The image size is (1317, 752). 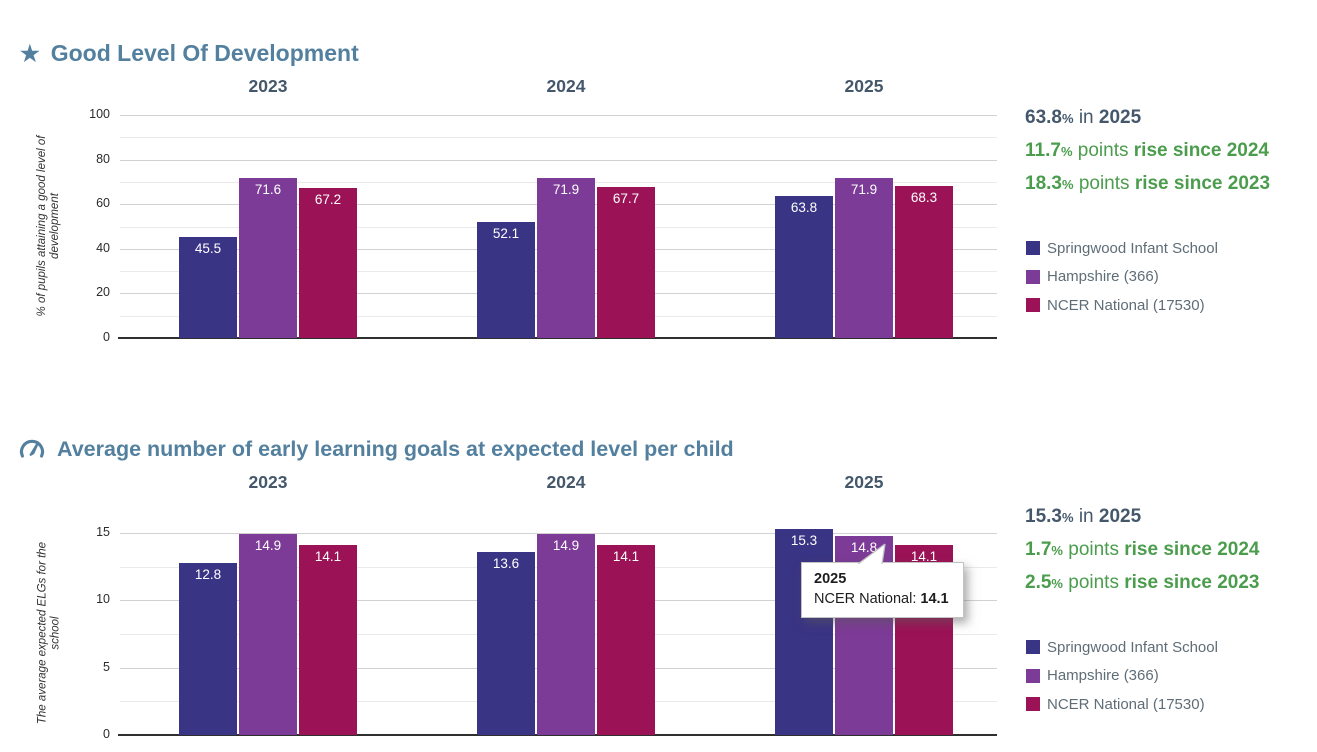 I want to click on bar-2024-ncer-national-17530: 14.1, so click(x=626, y=640).